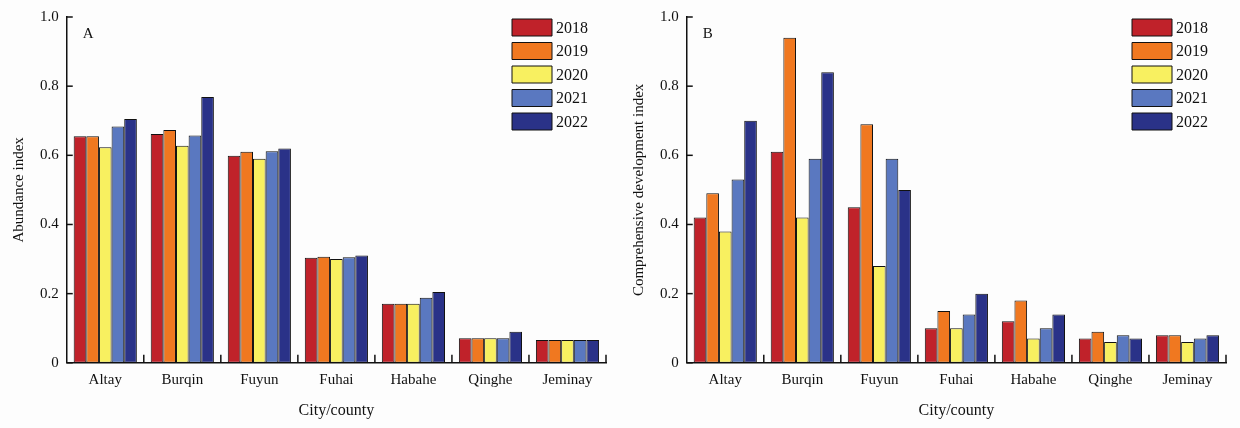 The height and width of the screenshot is (428, 1240). What do you see at coordinates (88, 33) in the screenshot?
I see `text: A` at bounding box center [88, 33].